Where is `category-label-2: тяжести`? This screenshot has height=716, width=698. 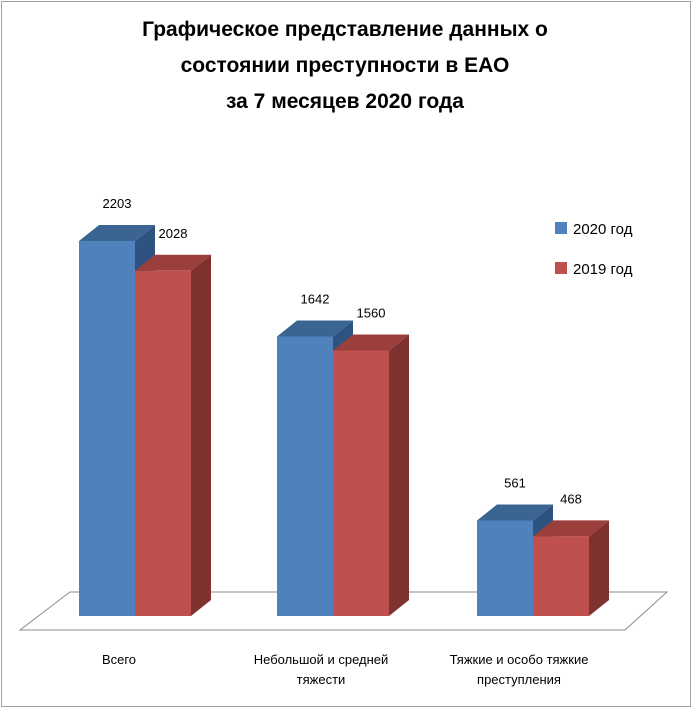
category-label-2: тяжести is located at coordinates (321, 679).